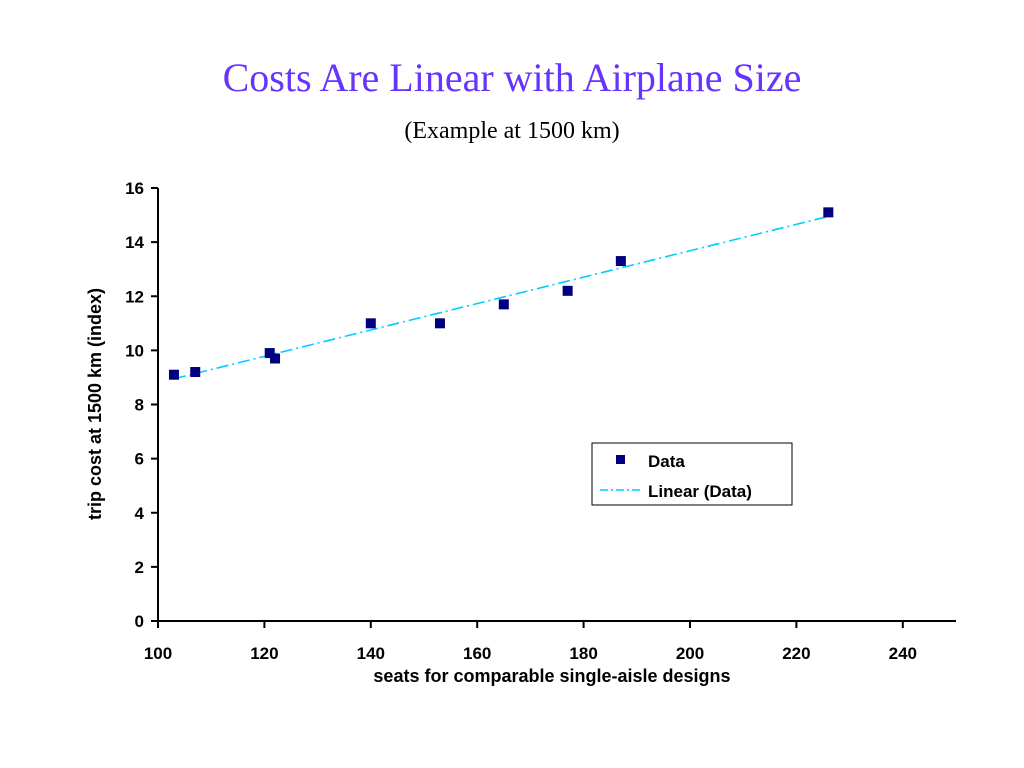 The image size is (1024, 768). What do you see at coordinates (512, 131) in the screenshot?
I see `slide-subtitle: (Example at 1500 km)` at bounding box center [512, 131].